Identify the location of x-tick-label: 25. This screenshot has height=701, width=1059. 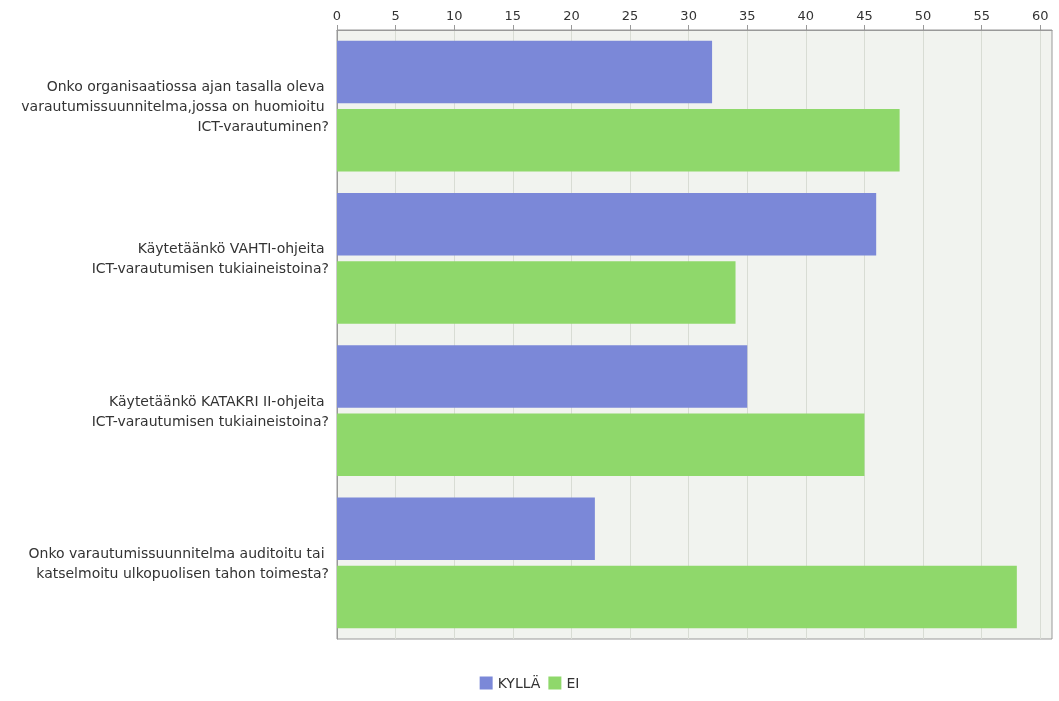
(630, 15).